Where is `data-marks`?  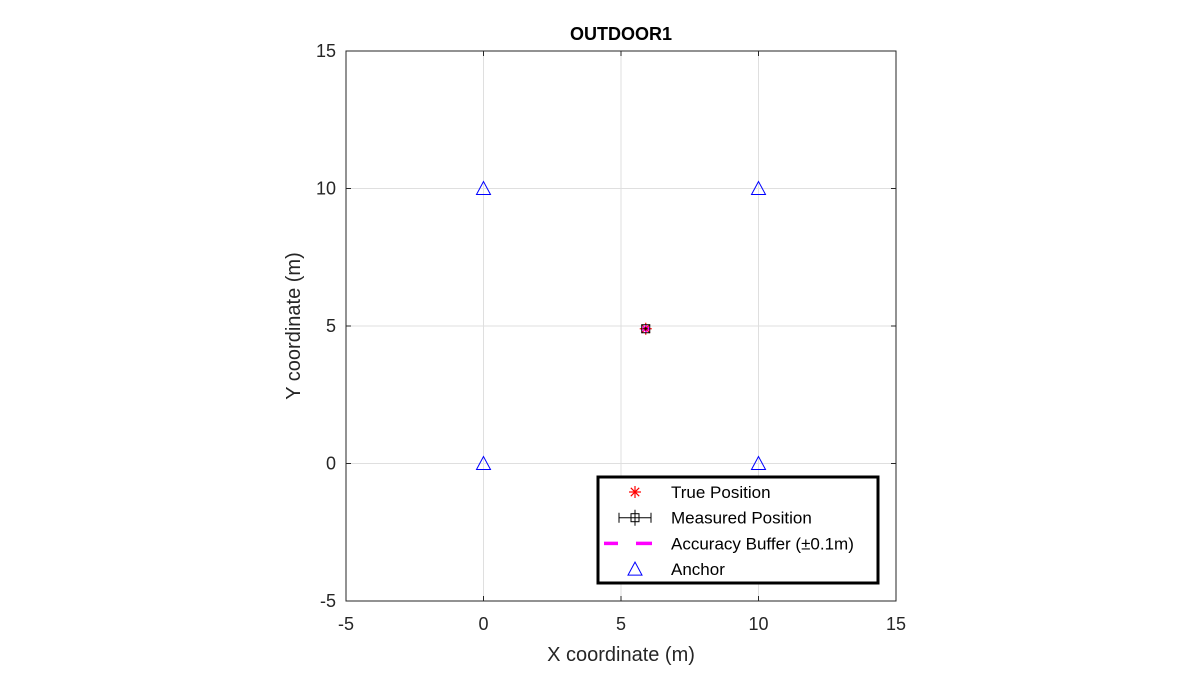
data-marks is located at coordinates (621, 325).